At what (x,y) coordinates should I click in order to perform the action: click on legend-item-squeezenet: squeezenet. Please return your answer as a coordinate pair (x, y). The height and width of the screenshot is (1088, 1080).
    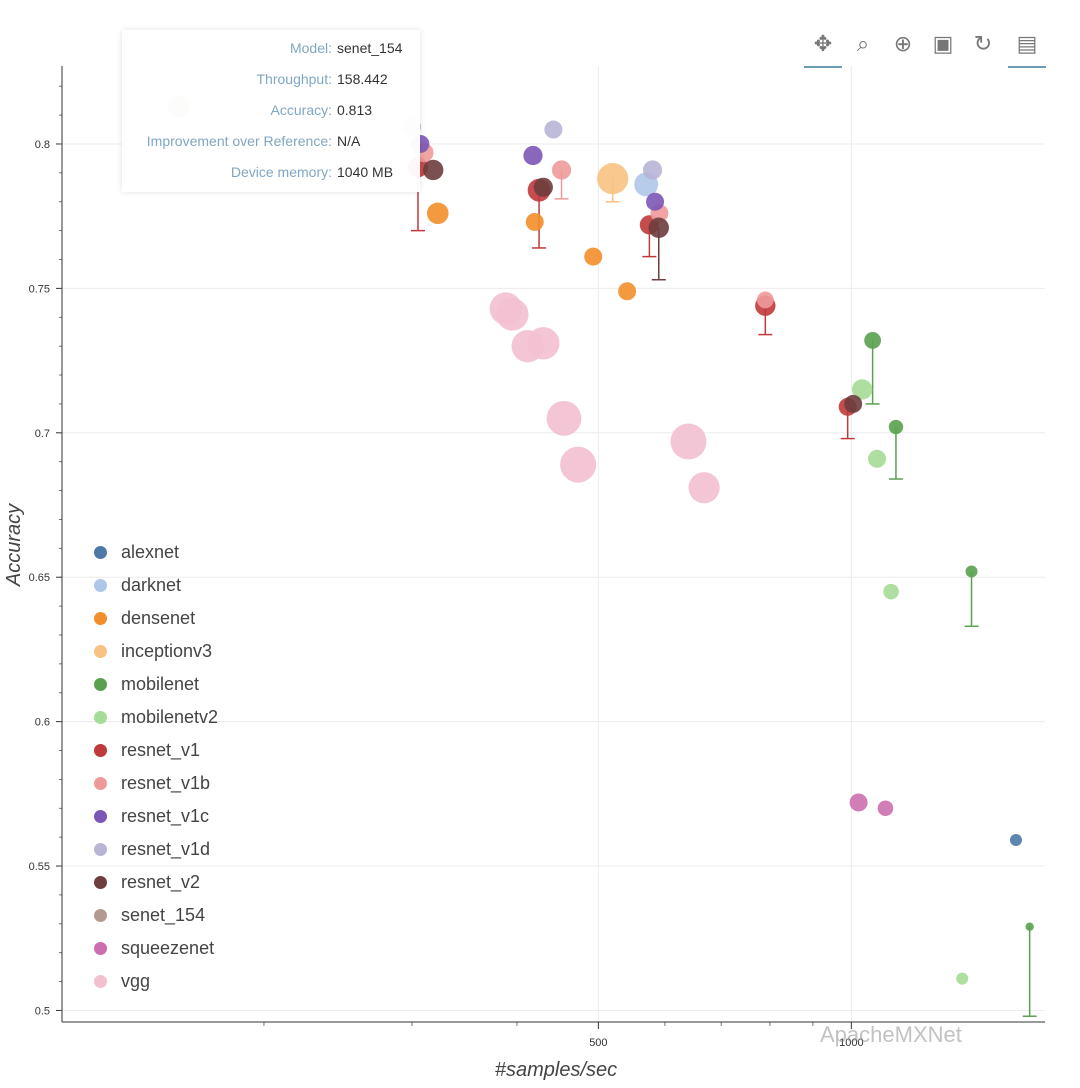
    Looking at the image, I should click on (176, 949).